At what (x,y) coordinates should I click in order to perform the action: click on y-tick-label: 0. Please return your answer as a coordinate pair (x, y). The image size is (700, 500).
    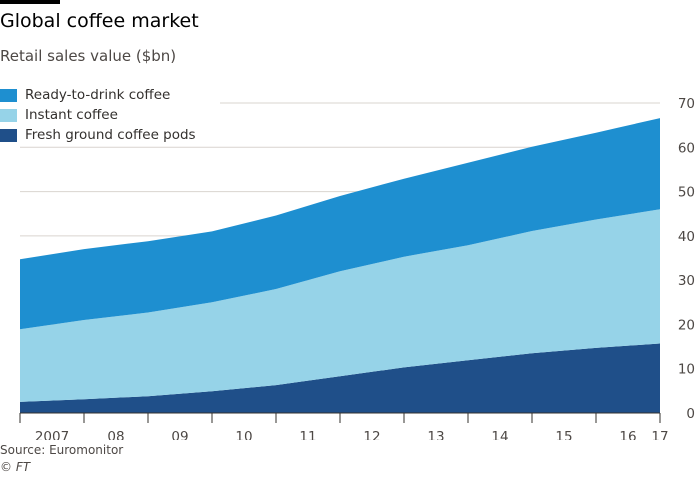
    Looking at the image, I should click on (690, 414).